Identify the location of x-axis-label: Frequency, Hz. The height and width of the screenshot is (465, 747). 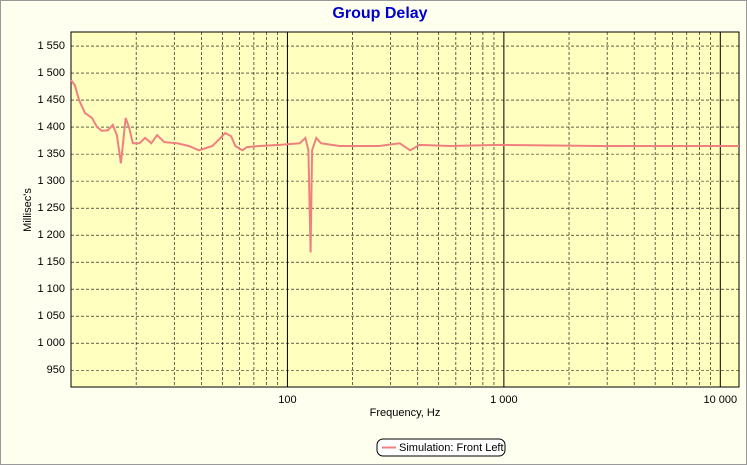
(405, 413).